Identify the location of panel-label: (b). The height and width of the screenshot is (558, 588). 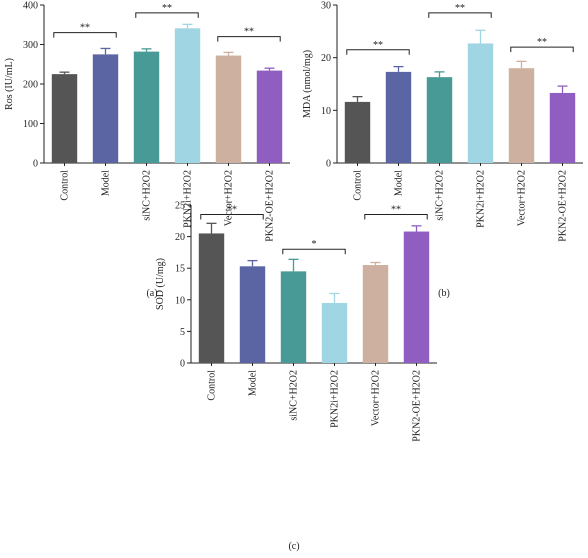
(444, 293).